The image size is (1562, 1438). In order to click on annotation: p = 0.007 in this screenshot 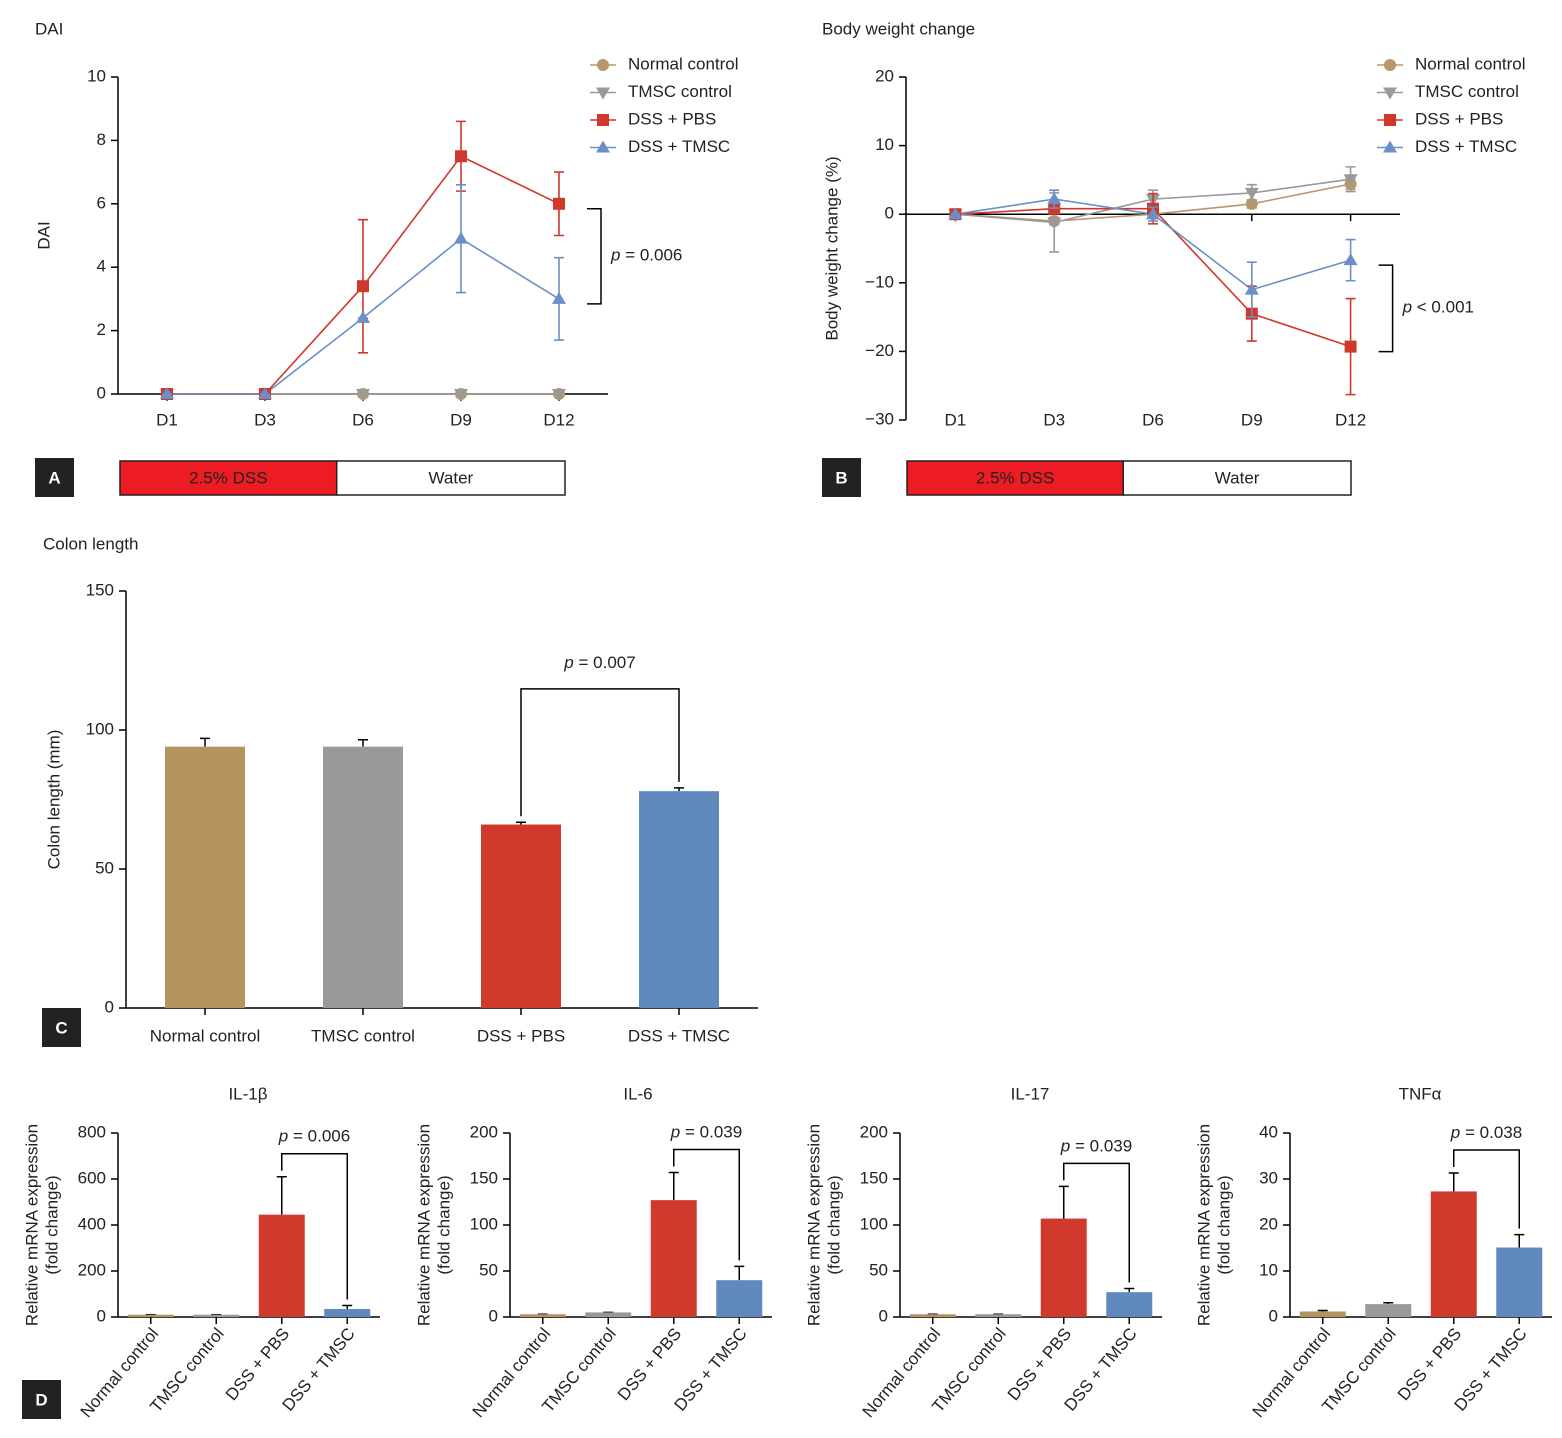, I will do `click(599, 662)`.